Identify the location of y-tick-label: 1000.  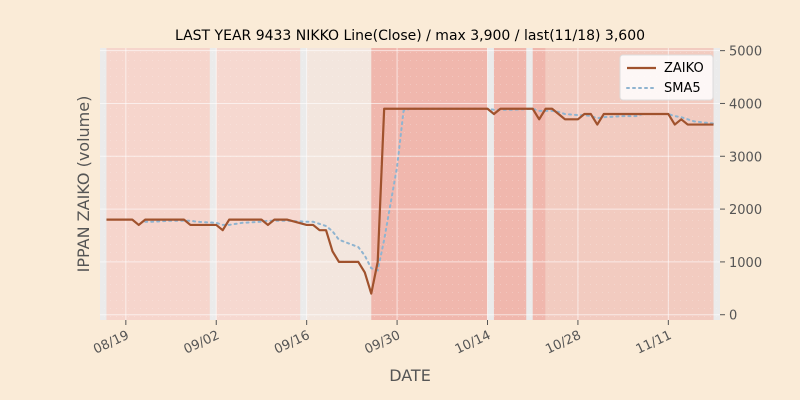
(745, 263).